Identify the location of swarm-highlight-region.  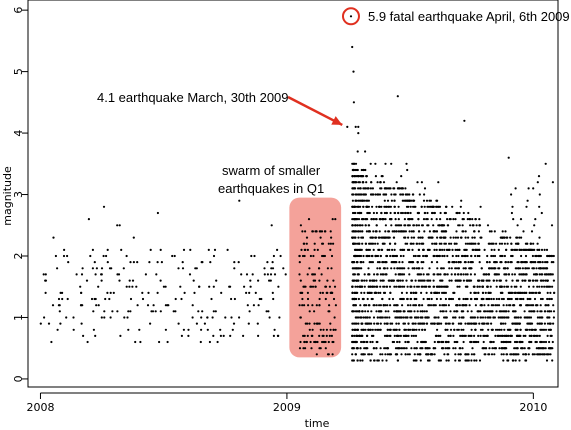
(315, 277).